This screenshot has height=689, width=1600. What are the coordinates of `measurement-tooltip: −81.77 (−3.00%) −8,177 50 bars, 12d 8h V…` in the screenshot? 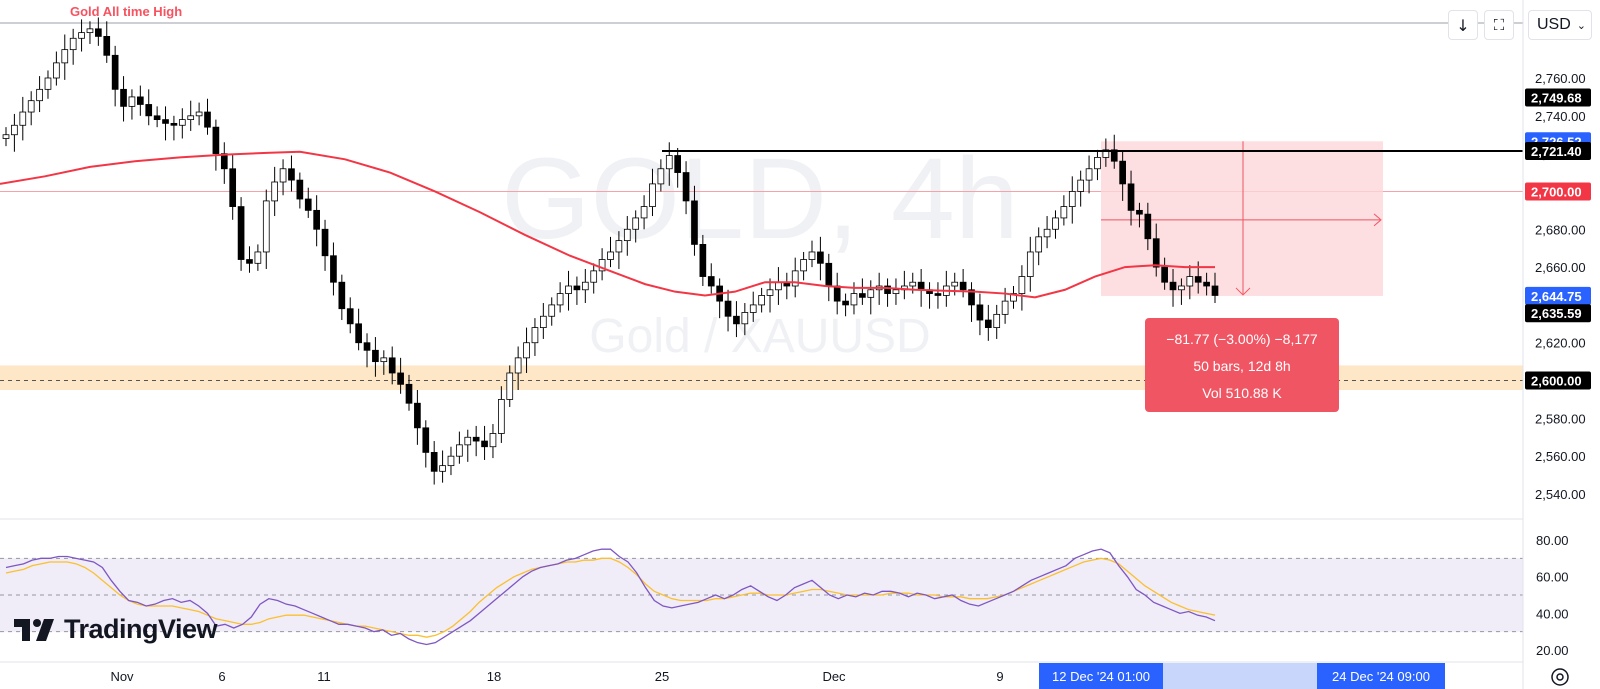 It's located at (1242, 365).